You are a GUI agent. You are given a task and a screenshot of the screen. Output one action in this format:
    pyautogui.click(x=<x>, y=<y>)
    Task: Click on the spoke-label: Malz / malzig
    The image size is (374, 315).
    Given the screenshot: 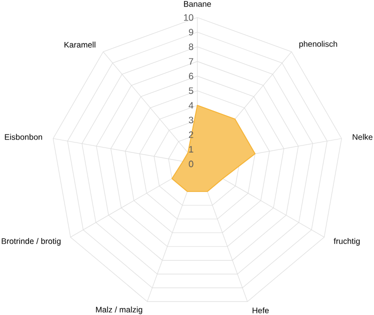 What is the action you would take?
    pyautogui.click(x=119, y=310)
    